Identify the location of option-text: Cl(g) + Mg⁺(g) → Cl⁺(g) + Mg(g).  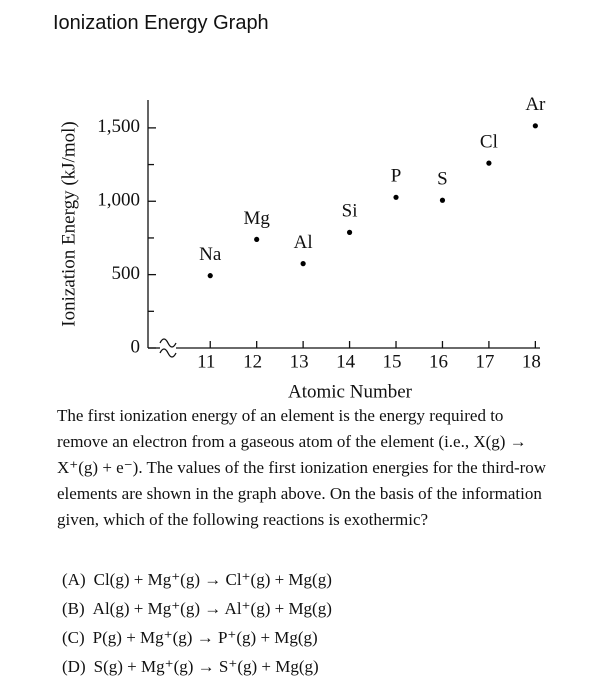
(212, 579).